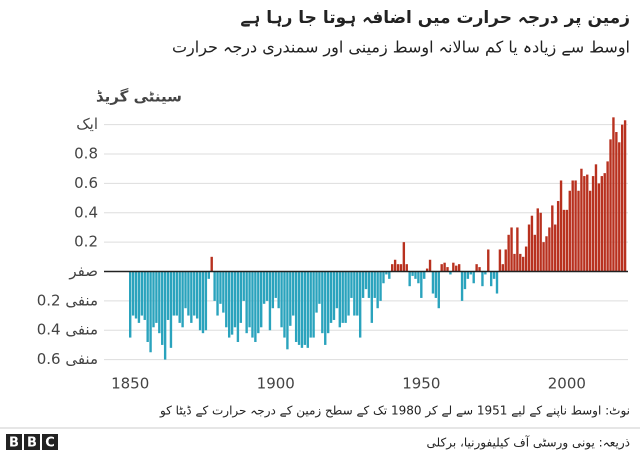 The height and width of the screenshot is (458, 640). Describe the element at coordinates (276, 384) in the screenshot. I see `x-tick-label: 1900` at that location.